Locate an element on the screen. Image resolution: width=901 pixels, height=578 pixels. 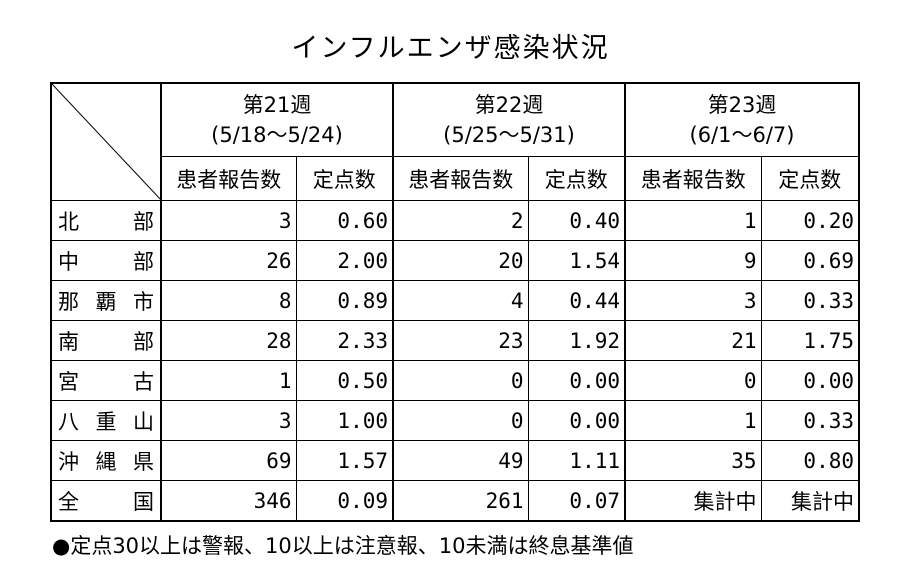
cell: 1.11 is located at coordinates (576, 460).